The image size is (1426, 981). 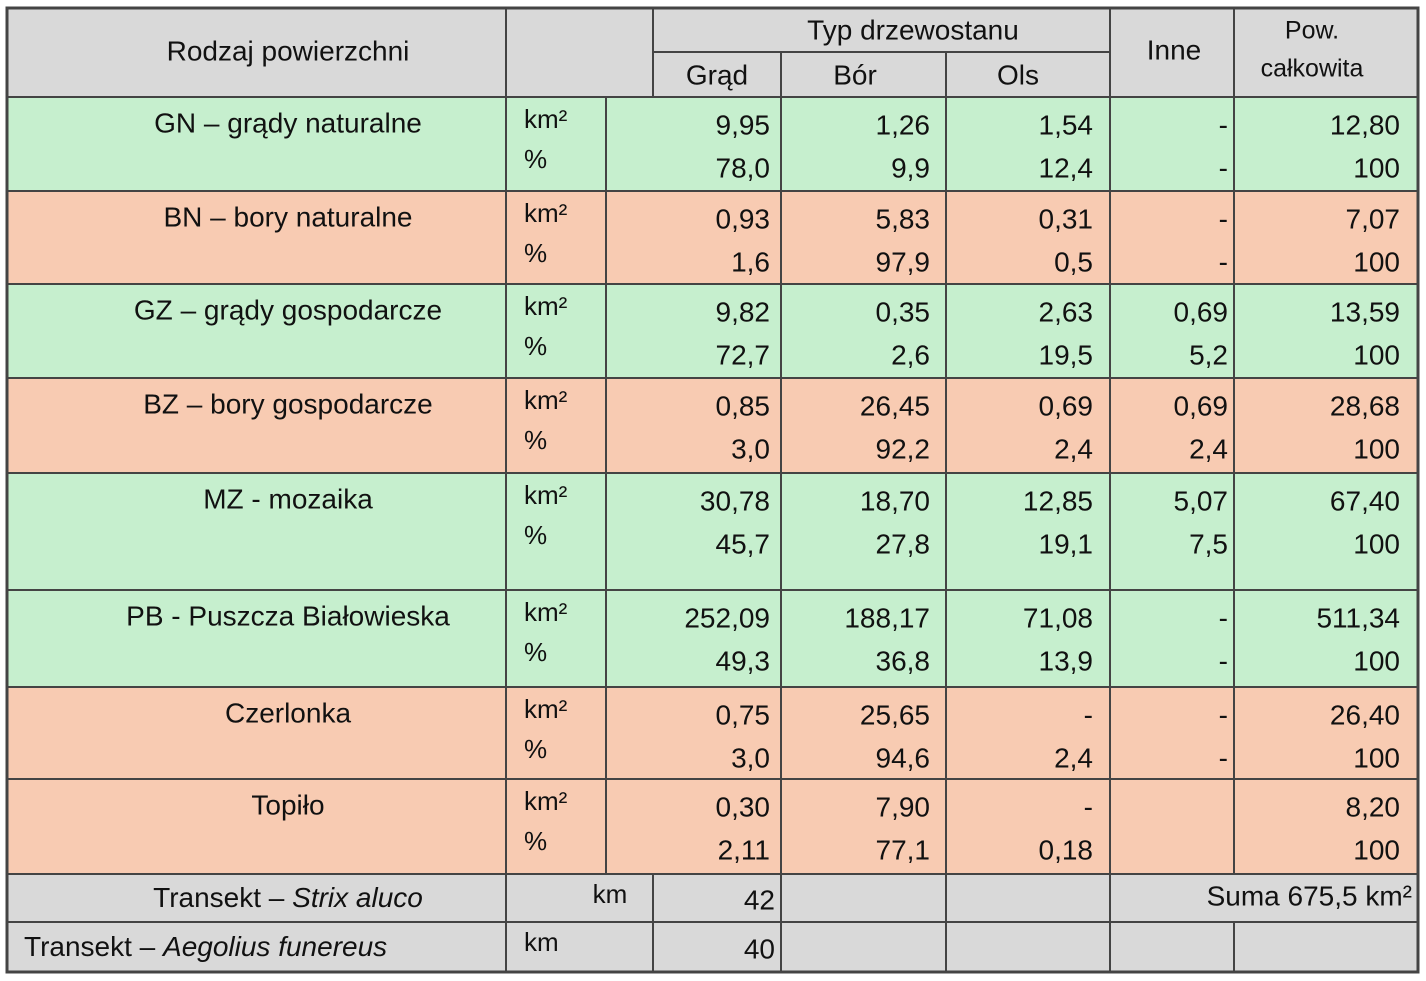 I want to click on transect-label: Transekt – Aegolius funereus, so click(x=205, y=946).